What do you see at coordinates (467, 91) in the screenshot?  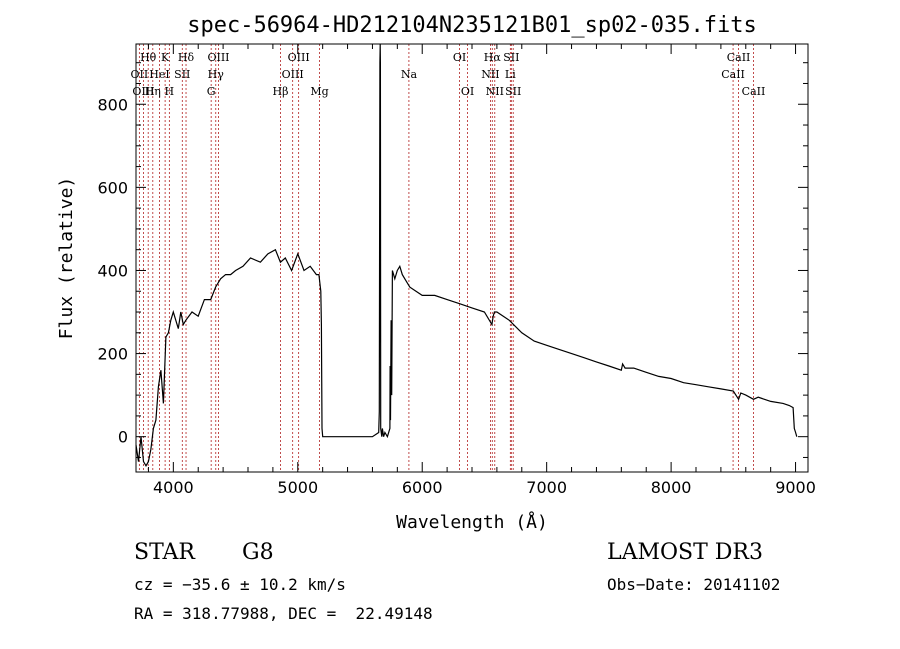 I see `marker-label-18: OI` at bounding box center [467, 91].